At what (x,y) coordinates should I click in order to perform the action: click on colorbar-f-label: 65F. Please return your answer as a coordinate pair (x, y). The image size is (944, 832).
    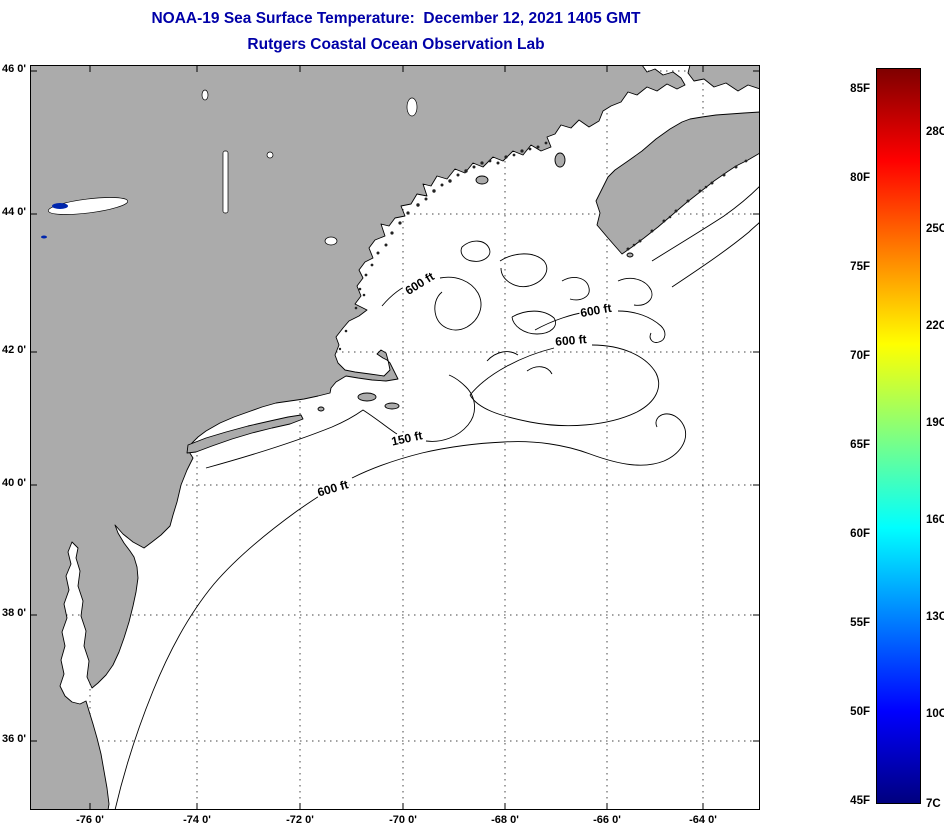
    Looking at the image, I should click on (860, 445).